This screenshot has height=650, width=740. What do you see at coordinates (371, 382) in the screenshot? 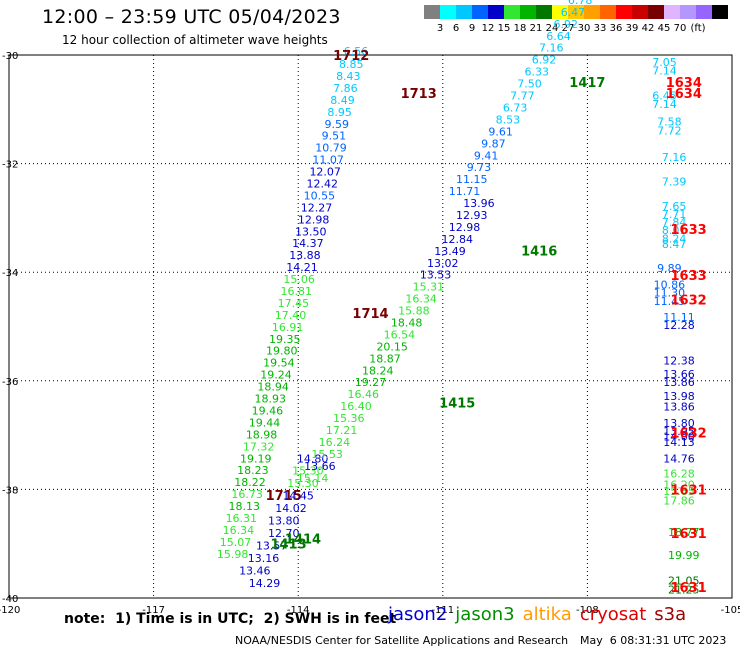
I see `wave-height-value: 19.27` at bounding box center [371, 382].